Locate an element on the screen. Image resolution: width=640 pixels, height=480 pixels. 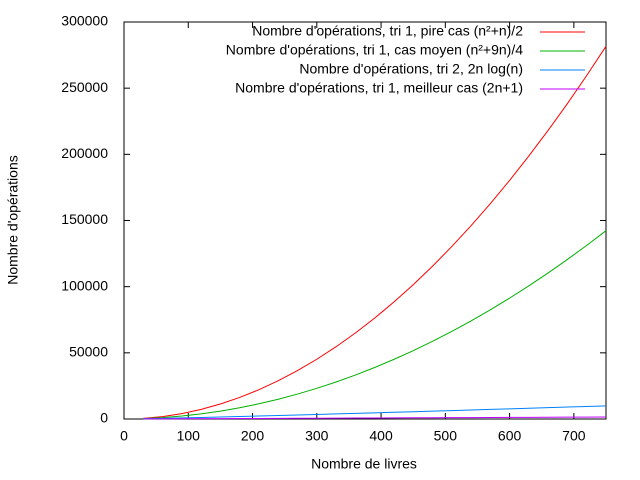
y-tick-label: 0 is located at coordinates (104, 418).